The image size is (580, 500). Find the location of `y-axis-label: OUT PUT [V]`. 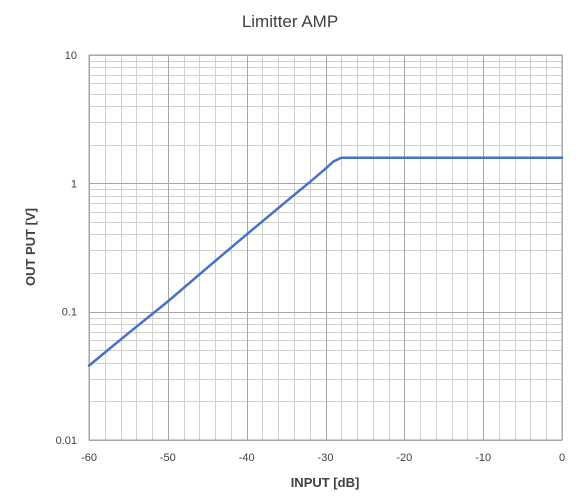

y-axis-label: OUT PUT [V] is located at coordinates (30, 247).